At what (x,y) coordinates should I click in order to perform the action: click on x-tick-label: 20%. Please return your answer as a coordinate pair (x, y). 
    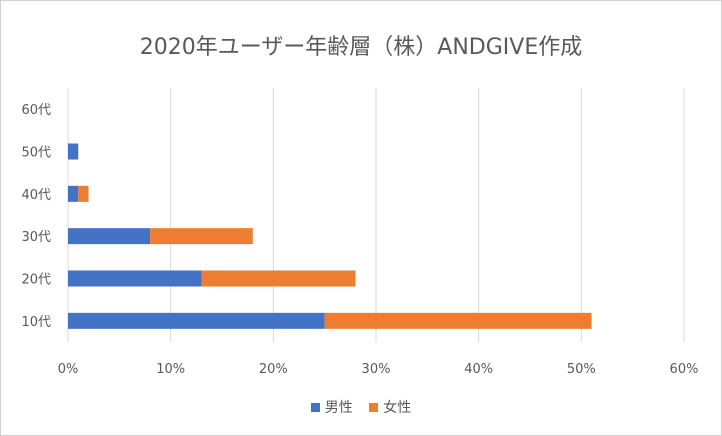
    Looking at the image, I should click on (273, 369).